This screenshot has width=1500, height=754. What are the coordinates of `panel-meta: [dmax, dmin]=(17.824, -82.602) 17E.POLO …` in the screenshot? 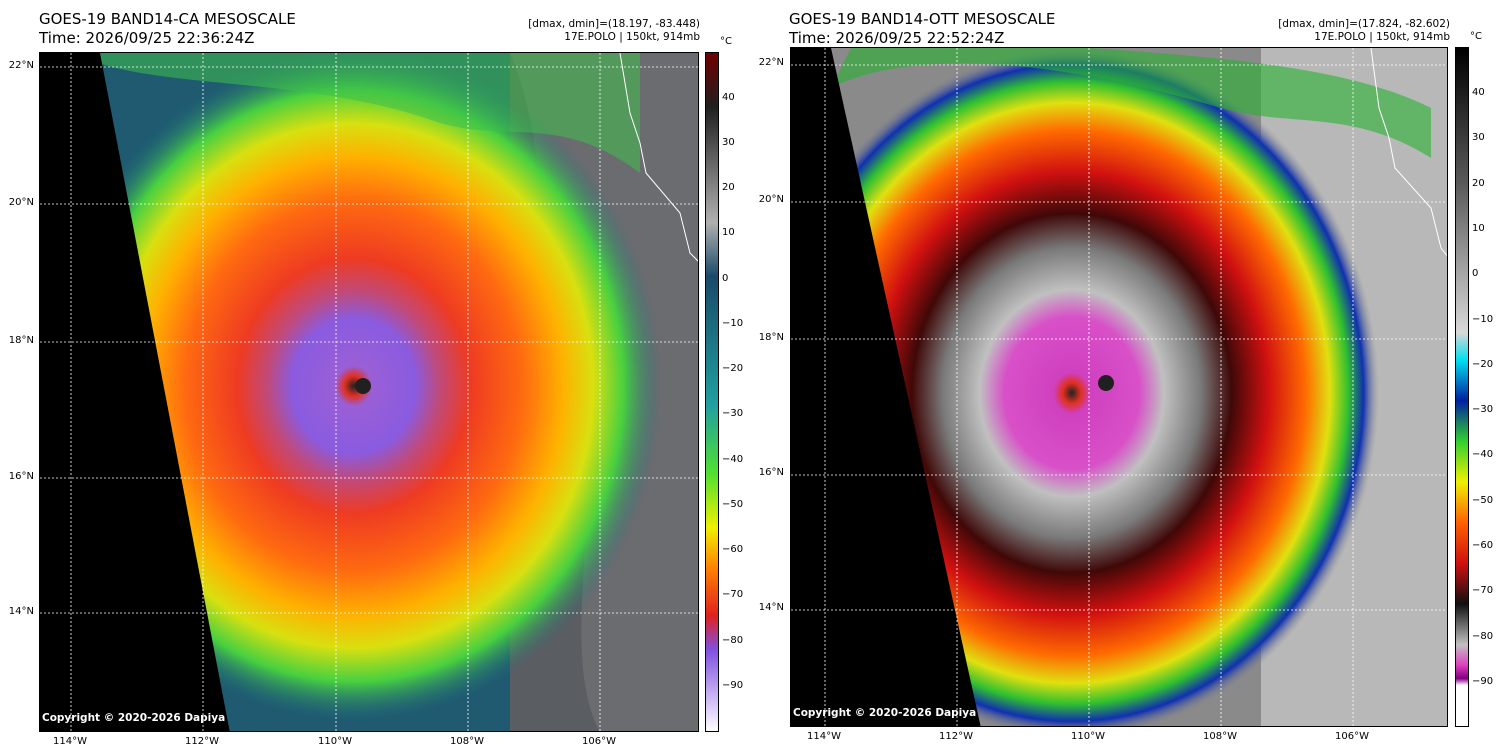 It's located at (1364, 31).